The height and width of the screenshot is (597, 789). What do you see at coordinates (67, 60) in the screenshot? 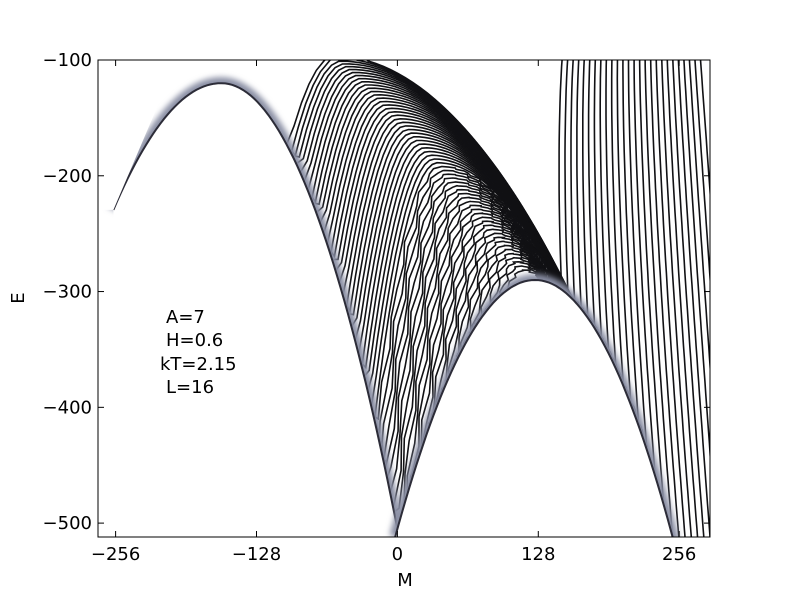
I see `y-tick-label: −100` at bounding box center [67, 60].